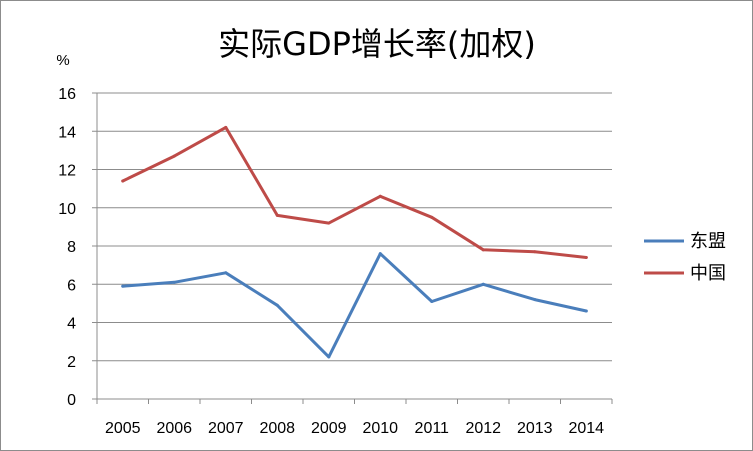  I want to click on x-tick-label: 2006, so click(174, 428).